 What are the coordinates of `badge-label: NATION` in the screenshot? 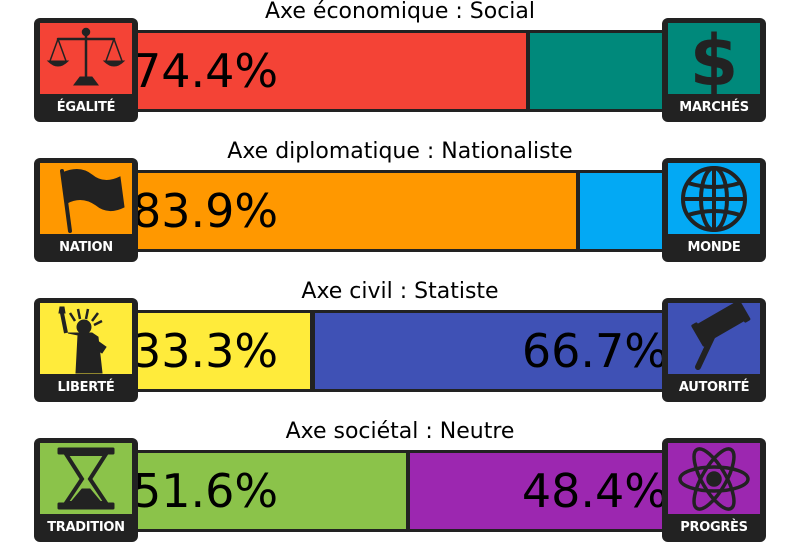 It's located at (86, 248).